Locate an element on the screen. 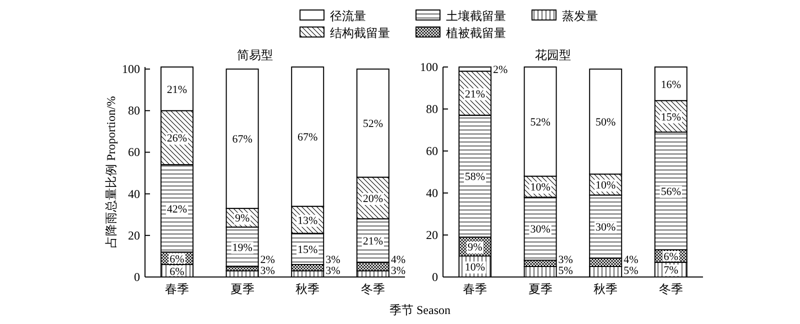  chart-title: 简易型 is located at coordinates (255, 55).